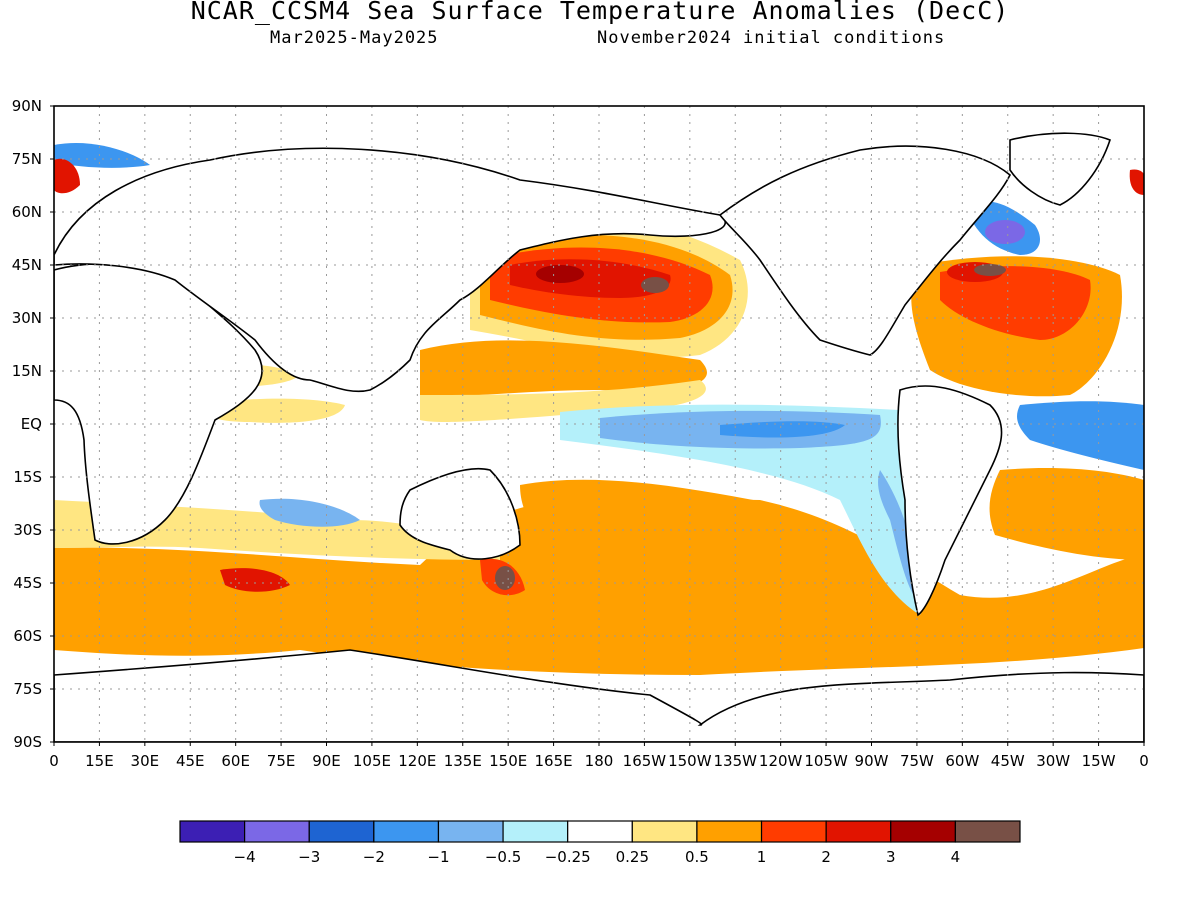 This screenshot has width=1200, height=900. What do you see at coordinates (99, 761) in the screenshot?
I see `lon-label: 15E` at bounding box center [99, 761].